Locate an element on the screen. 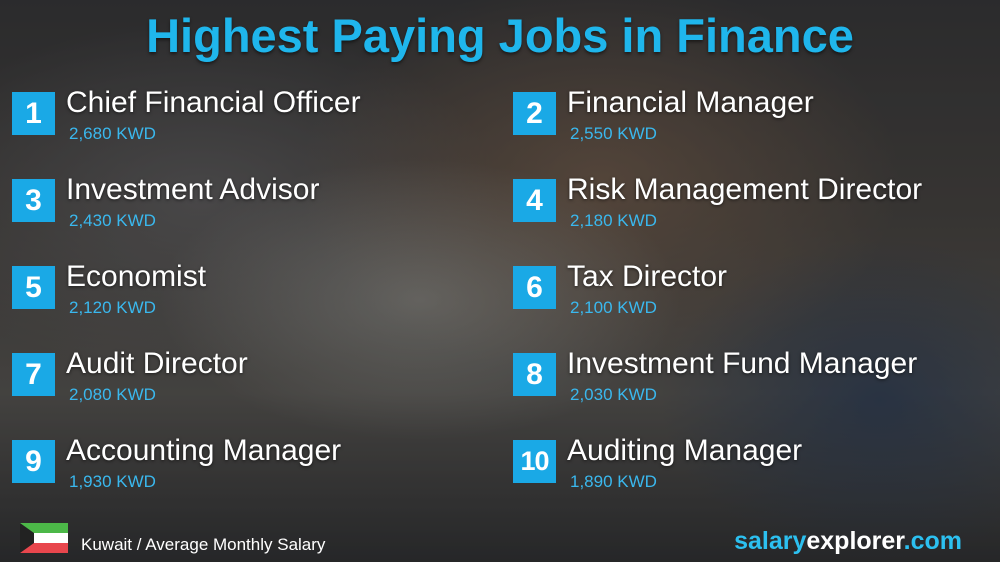 This screenshot has height=562, width=1000. job-salary: 2,080 KWD is located at coordinates (112, 394).